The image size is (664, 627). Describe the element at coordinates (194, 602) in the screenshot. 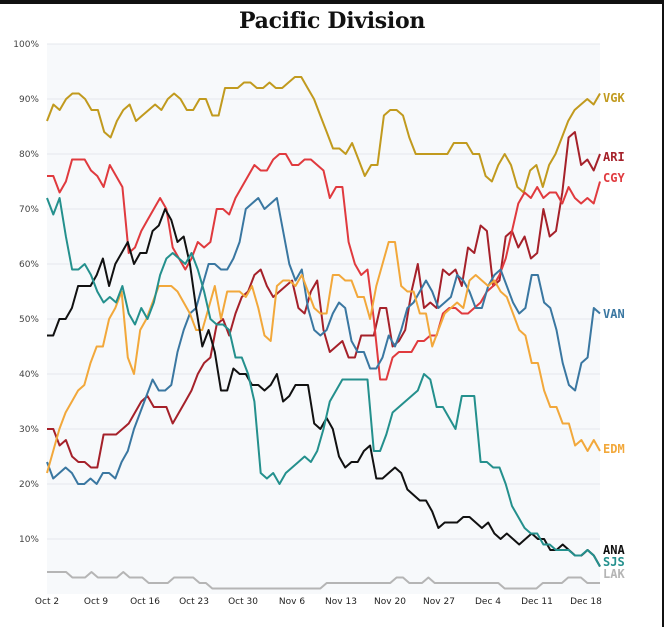

I see `x-tick-label: Oct 23` at that location.